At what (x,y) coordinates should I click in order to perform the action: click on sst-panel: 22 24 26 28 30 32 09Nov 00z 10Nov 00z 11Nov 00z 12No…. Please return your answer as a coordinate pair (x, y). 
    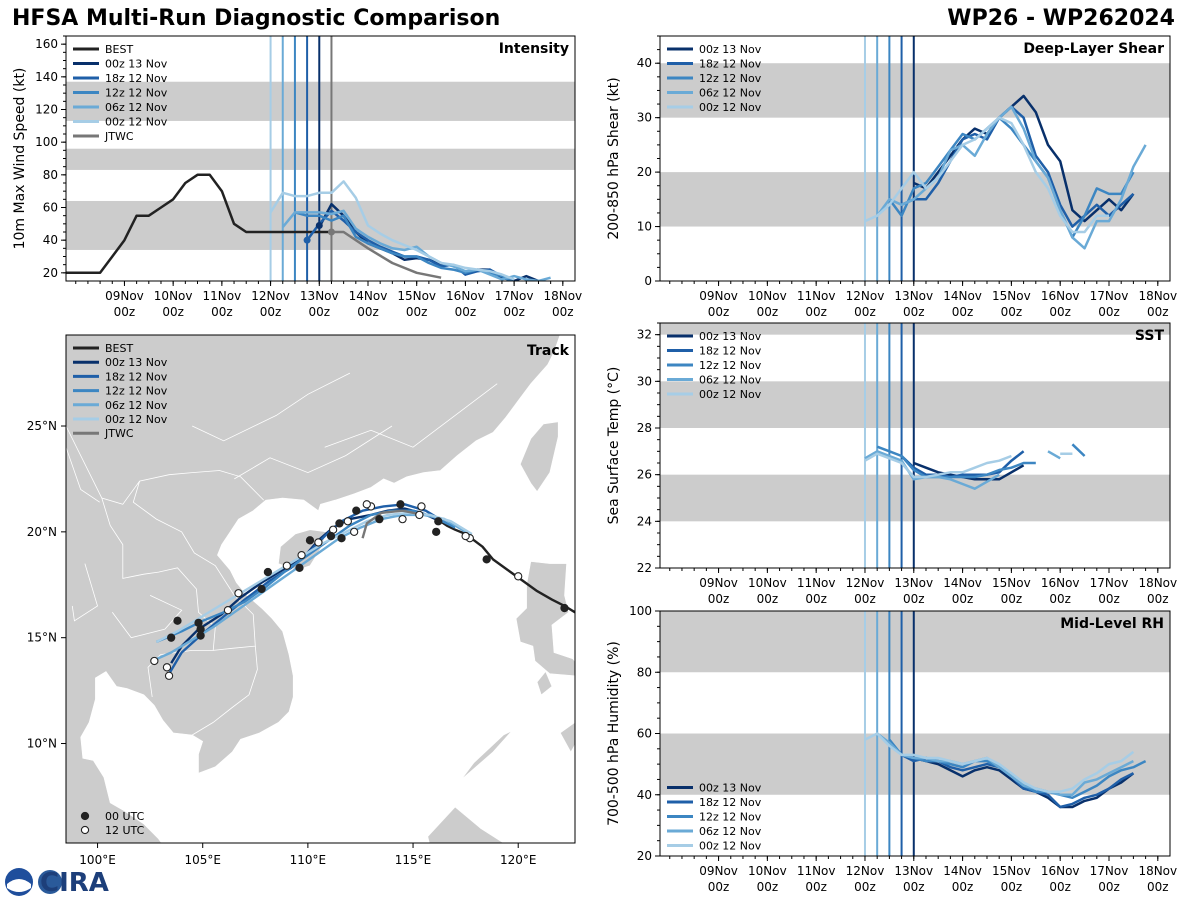
    Looking at the image, I should click on (891, 464).